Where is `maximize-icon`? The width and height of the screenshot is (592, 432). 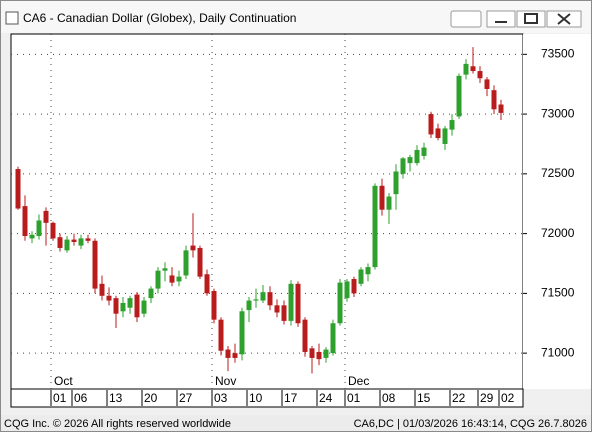
maximize-icon is located at coordinates (531, 18).